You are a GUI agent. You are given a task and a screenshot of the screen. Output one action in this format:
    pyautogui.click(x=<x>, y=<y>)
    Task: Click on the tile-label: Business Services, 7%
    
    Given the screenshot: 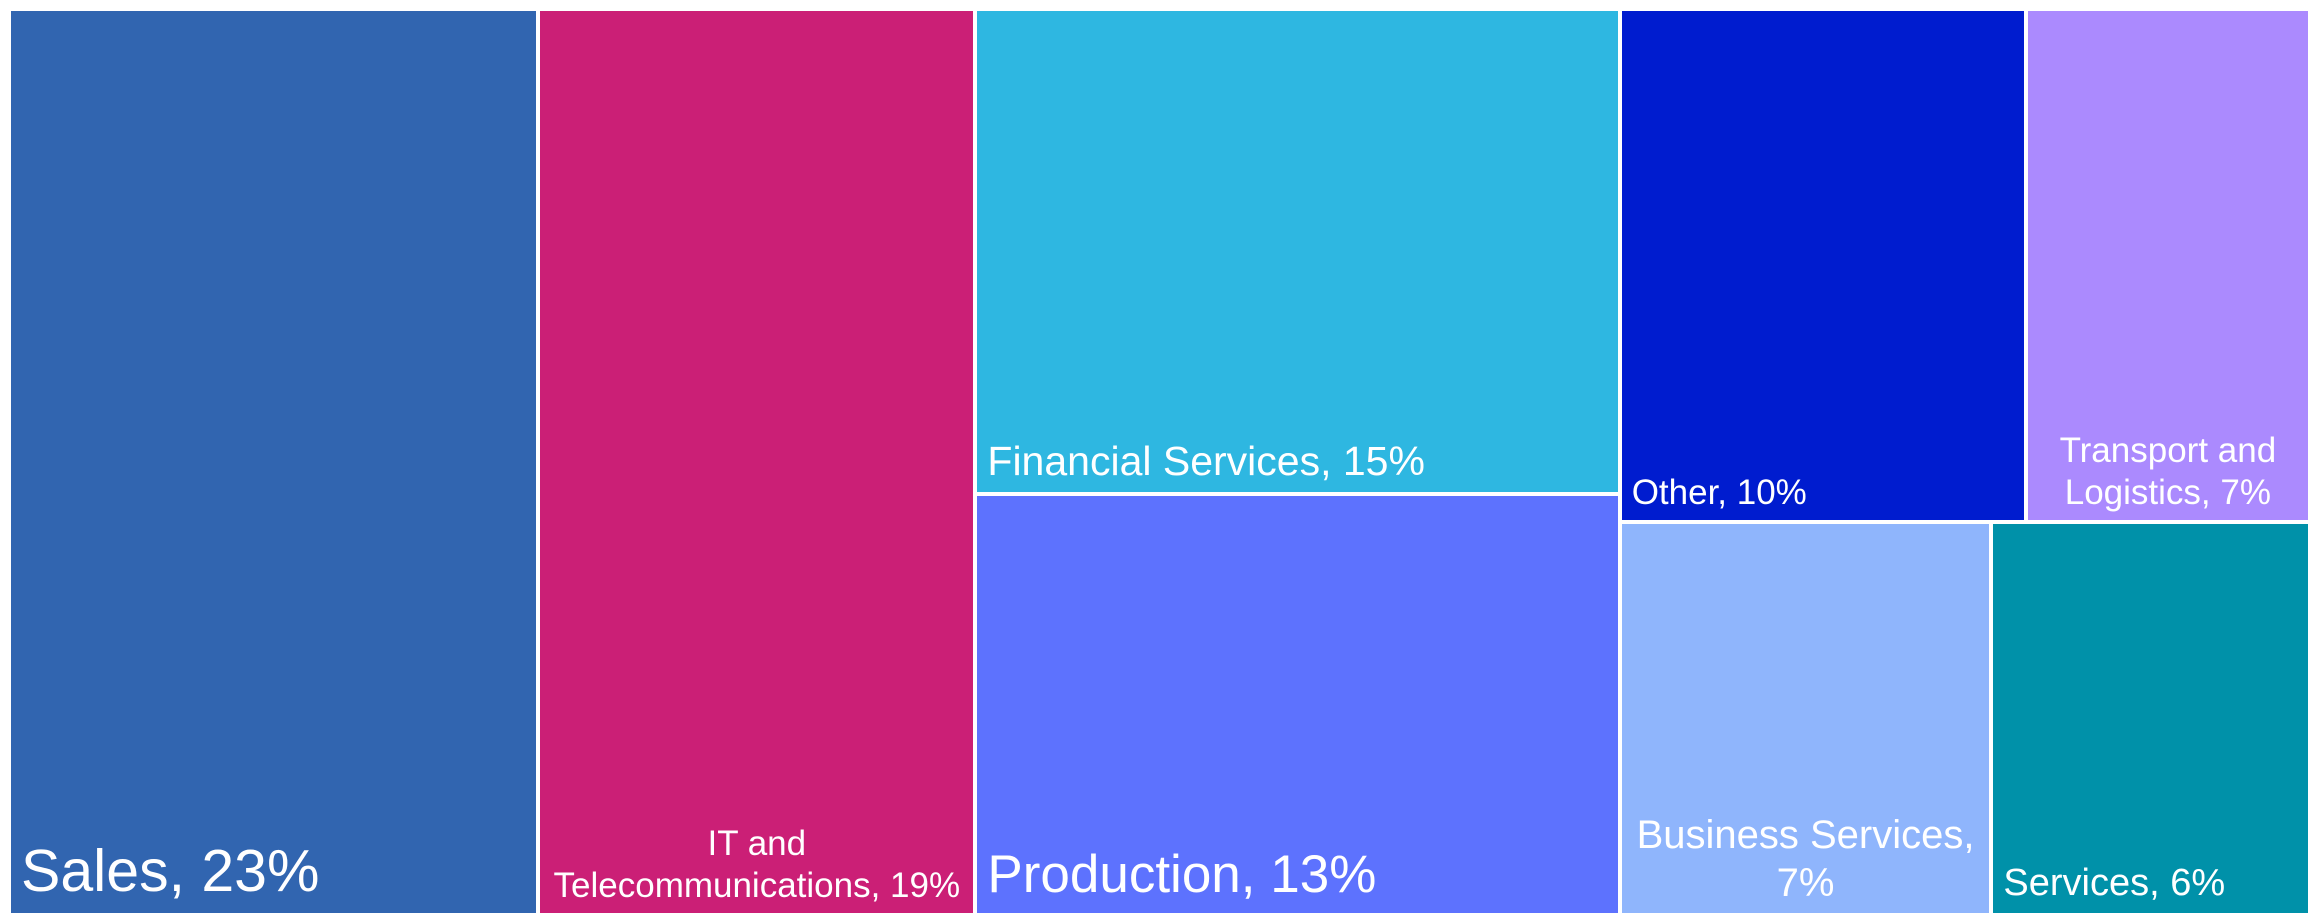 What is the action you would take?
    pyautogui.click(x=1805, y=858)
    